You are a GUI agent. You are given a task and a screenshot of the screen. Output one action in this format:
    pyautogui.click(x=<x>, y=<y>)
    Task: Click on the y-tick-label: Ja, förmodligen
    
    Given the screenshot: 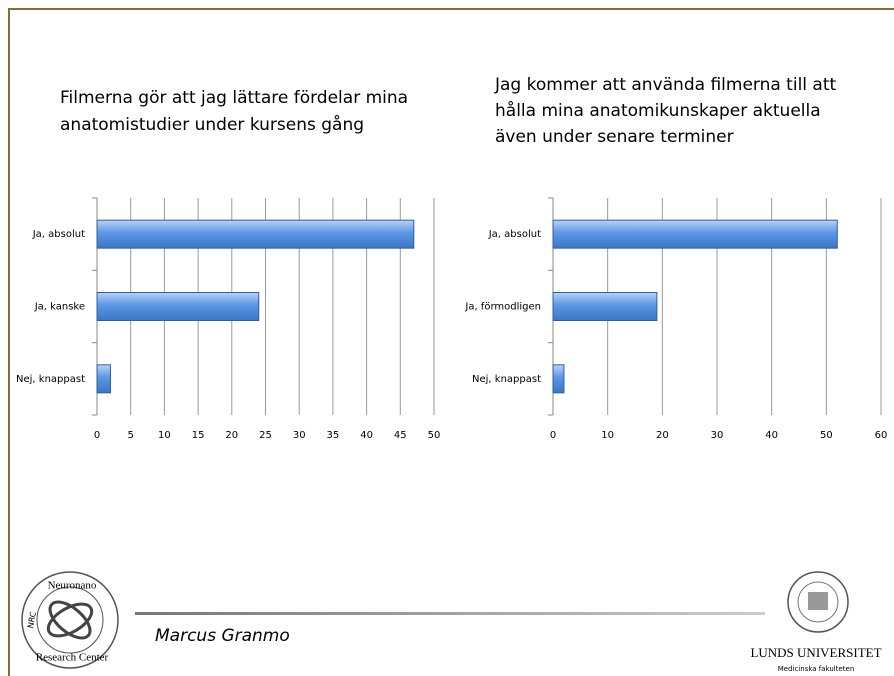 What is the action you would take?
    pyautogui.click(x=502, y=307)
    